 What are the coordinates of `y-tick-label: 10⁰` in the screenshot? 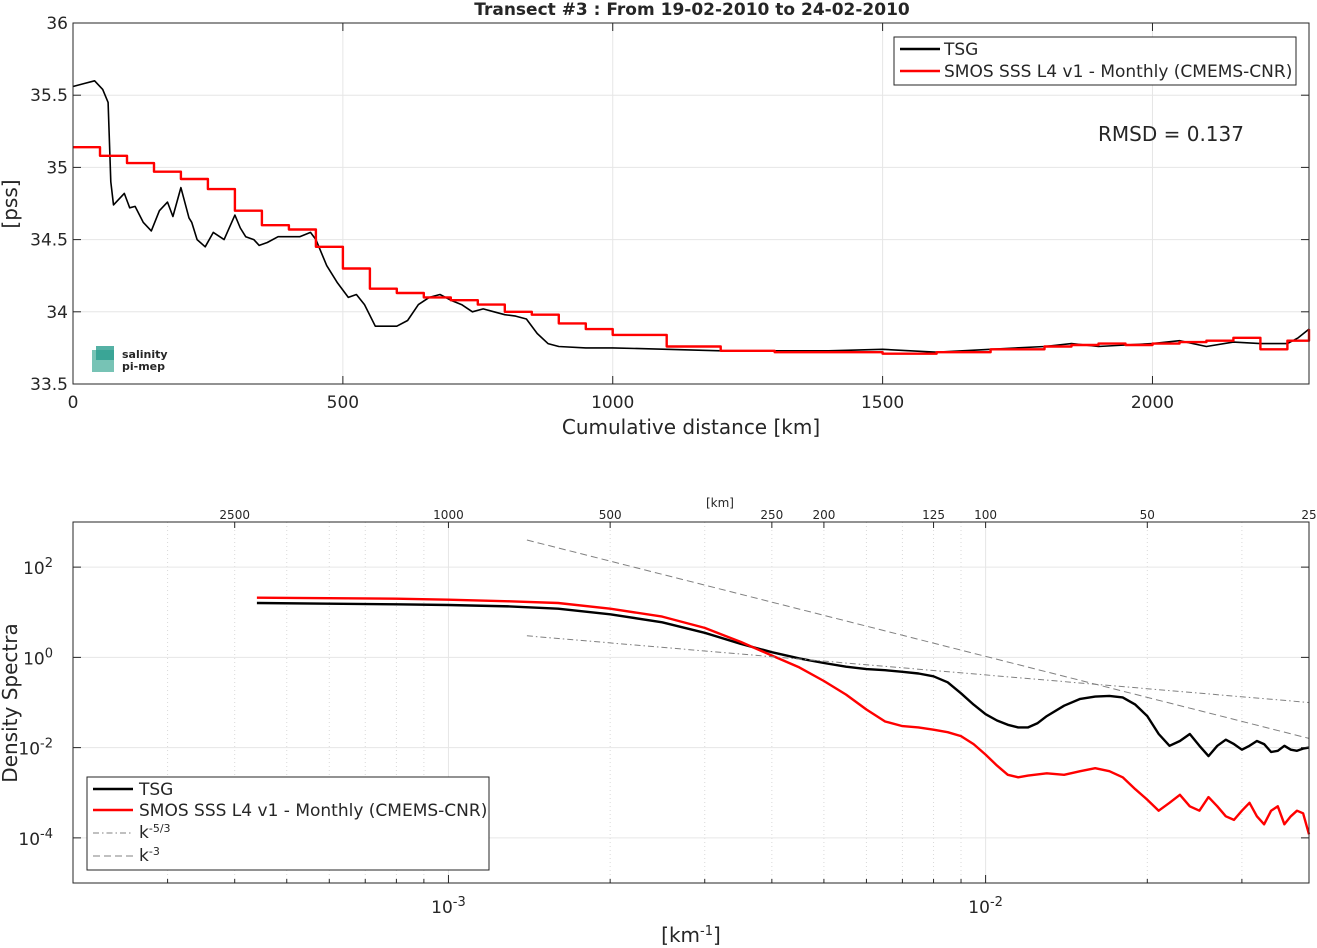 It's located at (38, 658).